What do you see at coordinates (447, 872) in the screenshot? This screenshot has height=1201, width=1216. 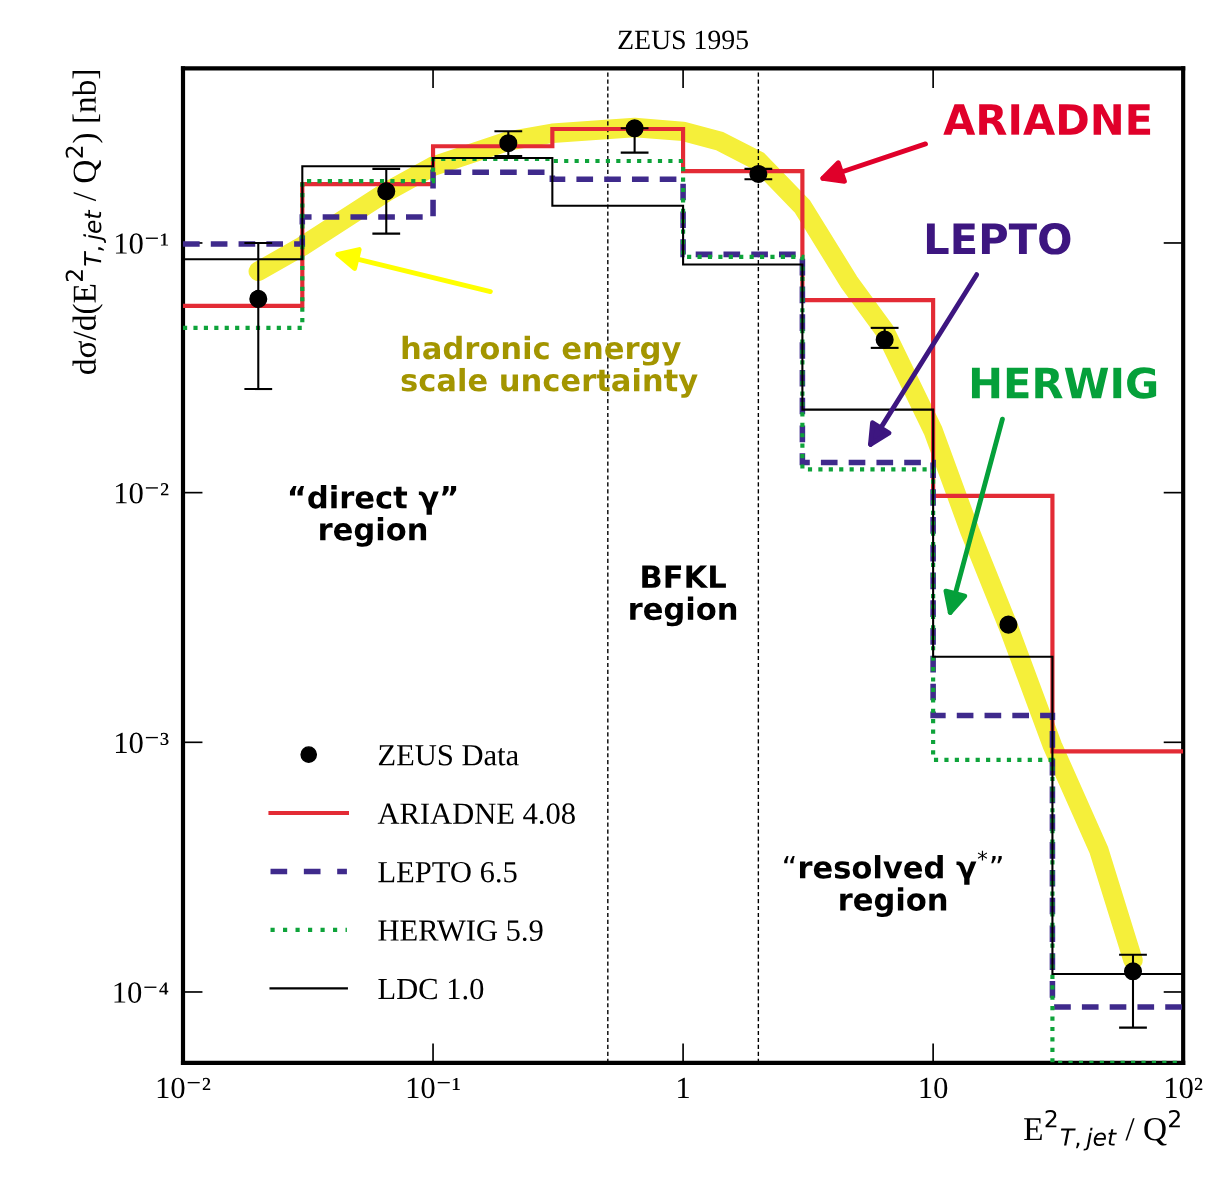 I see `legend-label: LEPTO 6.5` at bounding box center [447, 872].